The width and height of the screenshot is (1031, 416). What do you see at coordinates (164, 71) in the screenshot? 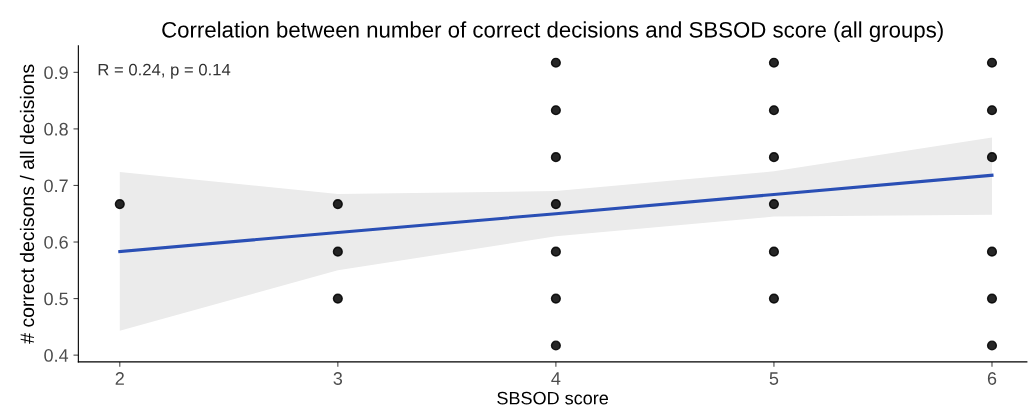
I see `annotation: R = 0.24, p = 0.14` at bounding box center [164, 71].